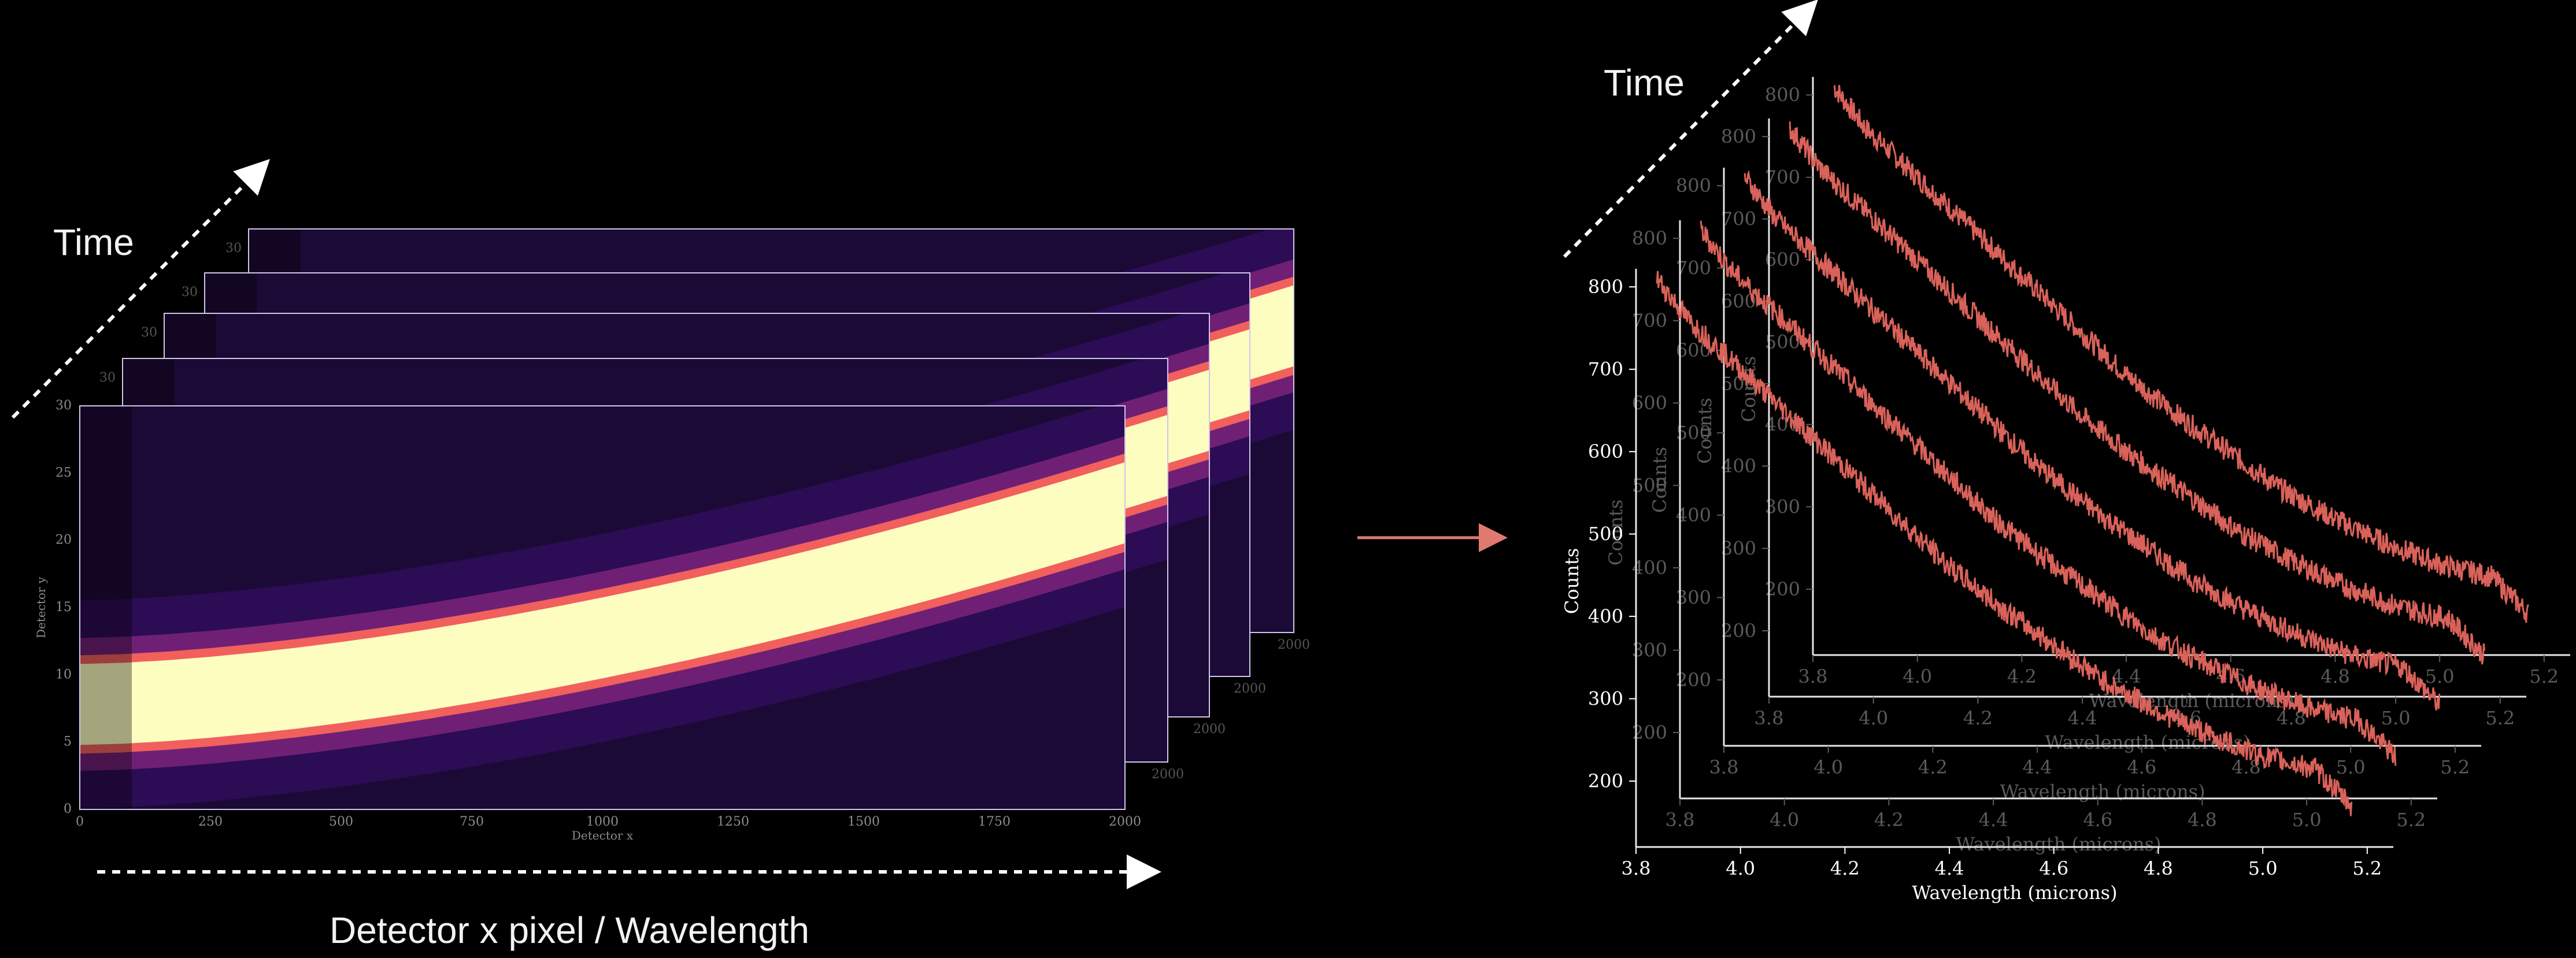  I want to click on frame-left-shadow, so click(106, 607).